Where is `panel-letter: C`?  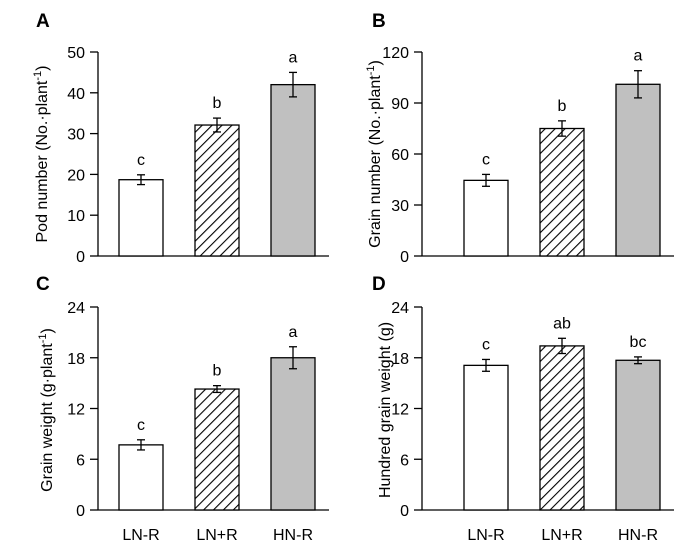 panel-letter: C is located at coordinates (43, 284).